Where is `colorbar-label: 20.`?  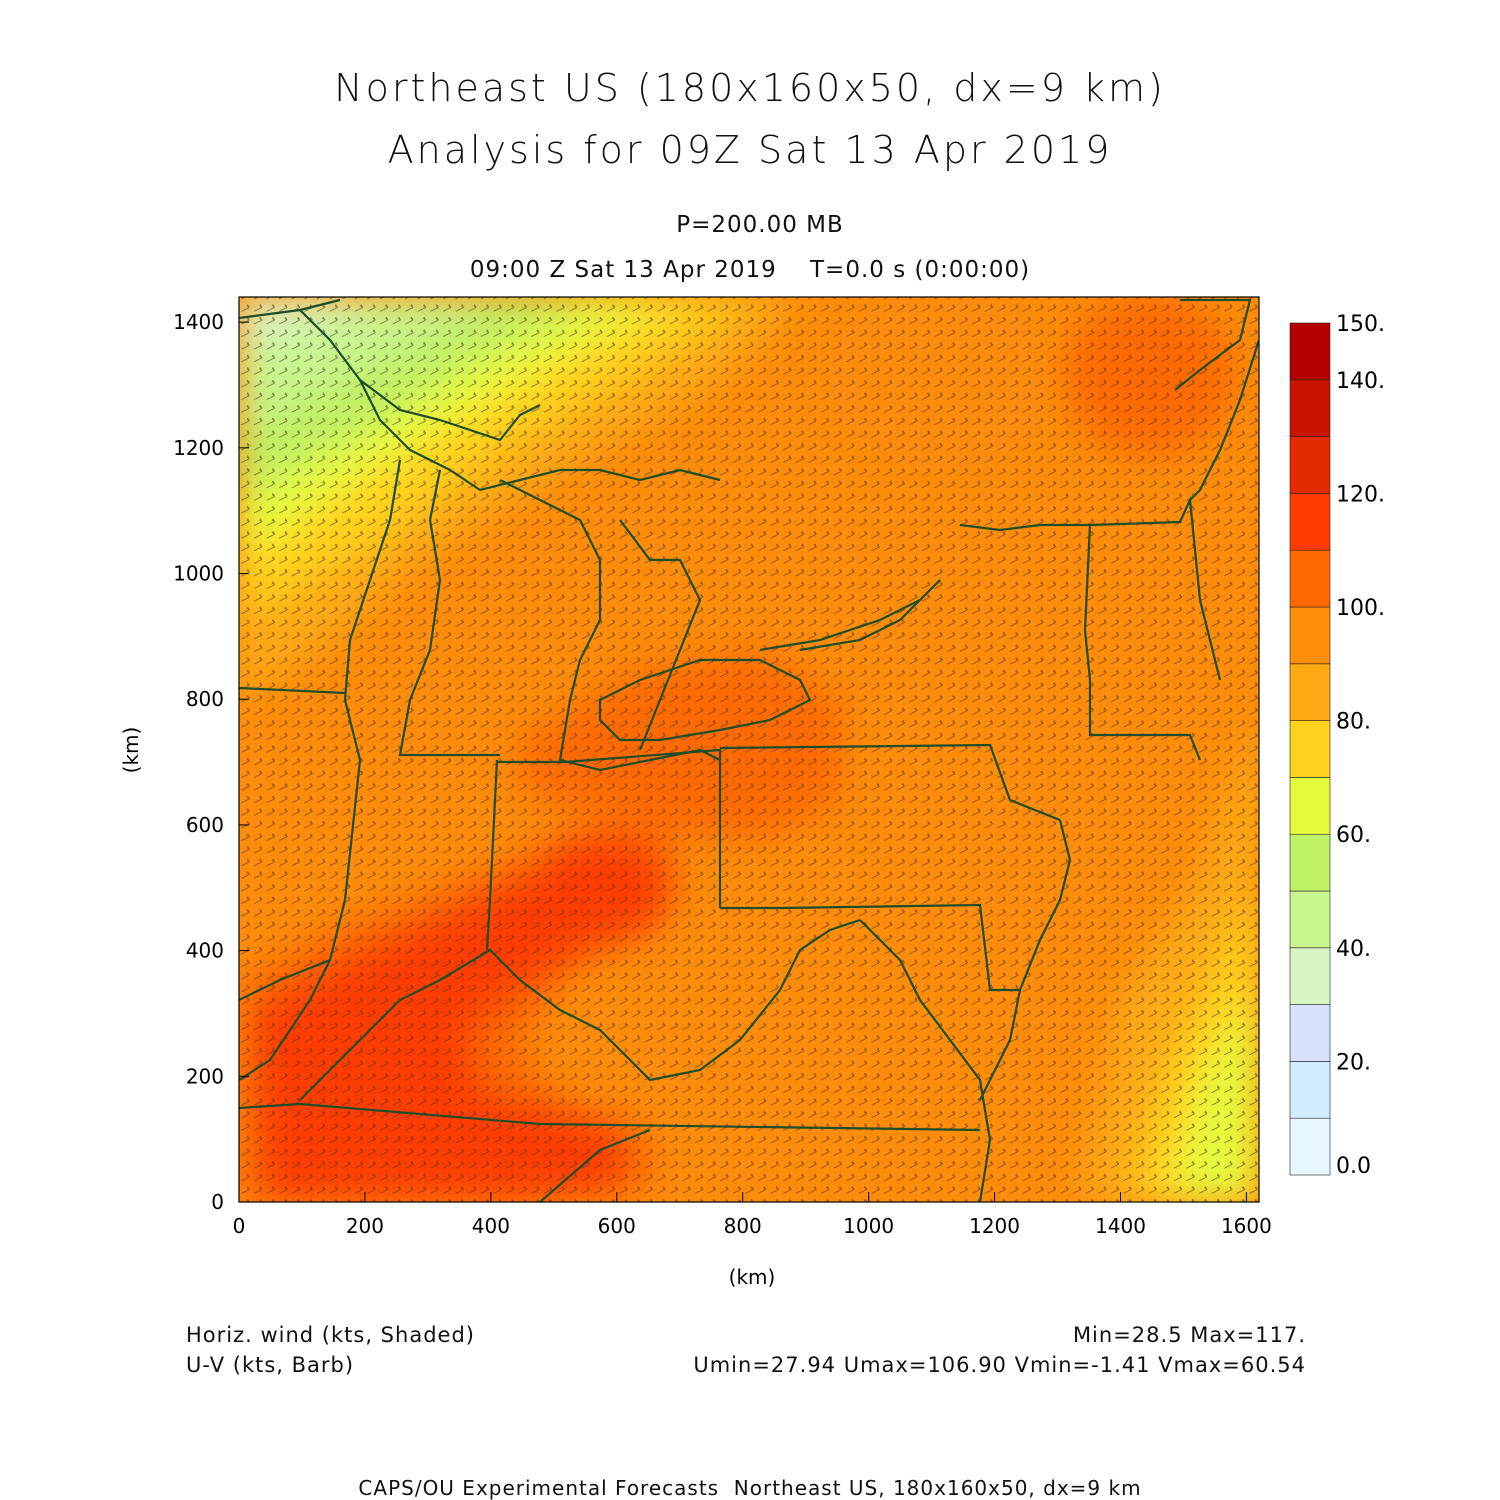 colorbar-label: 20. is located at coordinates (1353, 1062).